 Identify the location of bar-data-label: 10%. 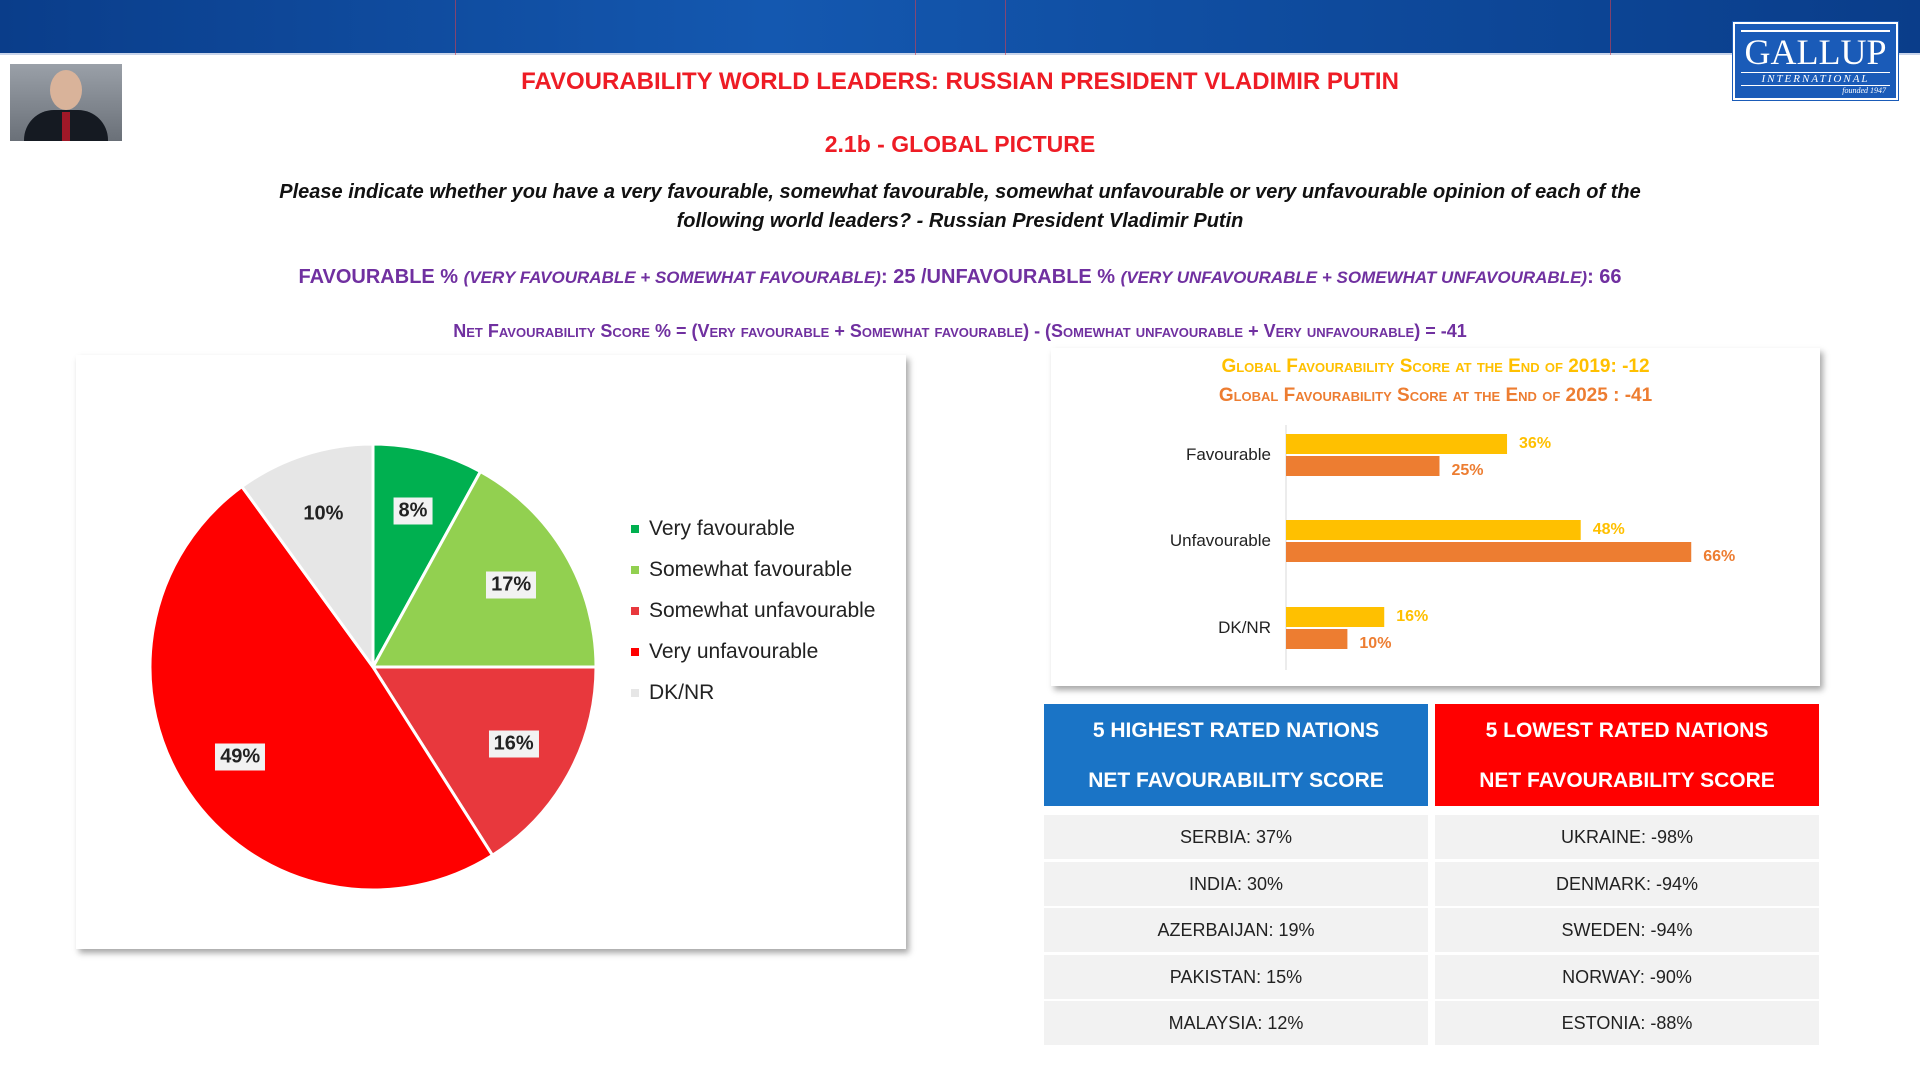
(1375, 643).